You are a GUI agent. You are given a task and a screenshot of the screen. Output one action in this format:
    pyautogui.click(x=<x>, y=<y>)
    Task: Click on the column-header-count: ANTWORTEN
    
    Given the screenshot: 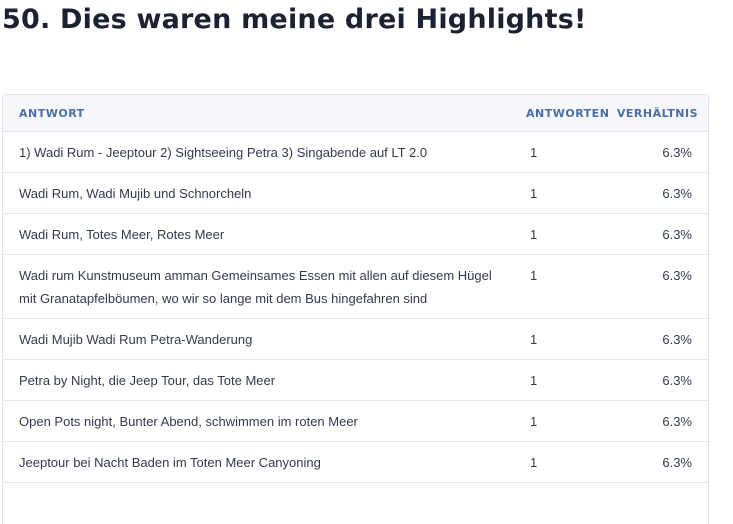 What is the action you would take?
    pyautogui.click(x=560, y=113)
    